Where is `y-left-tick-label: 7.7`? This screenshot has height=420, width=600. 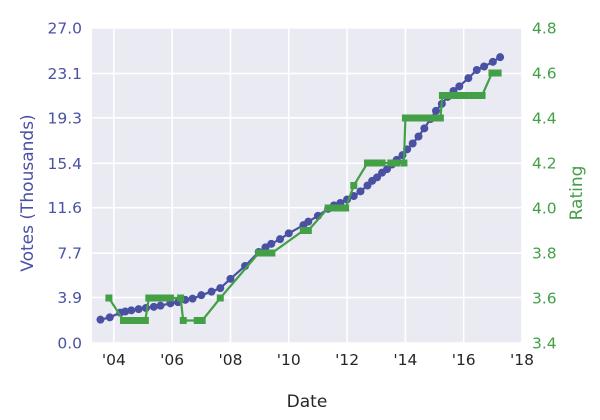 y-left-tick-label: 7.7 is located at coordinates (69, 254).